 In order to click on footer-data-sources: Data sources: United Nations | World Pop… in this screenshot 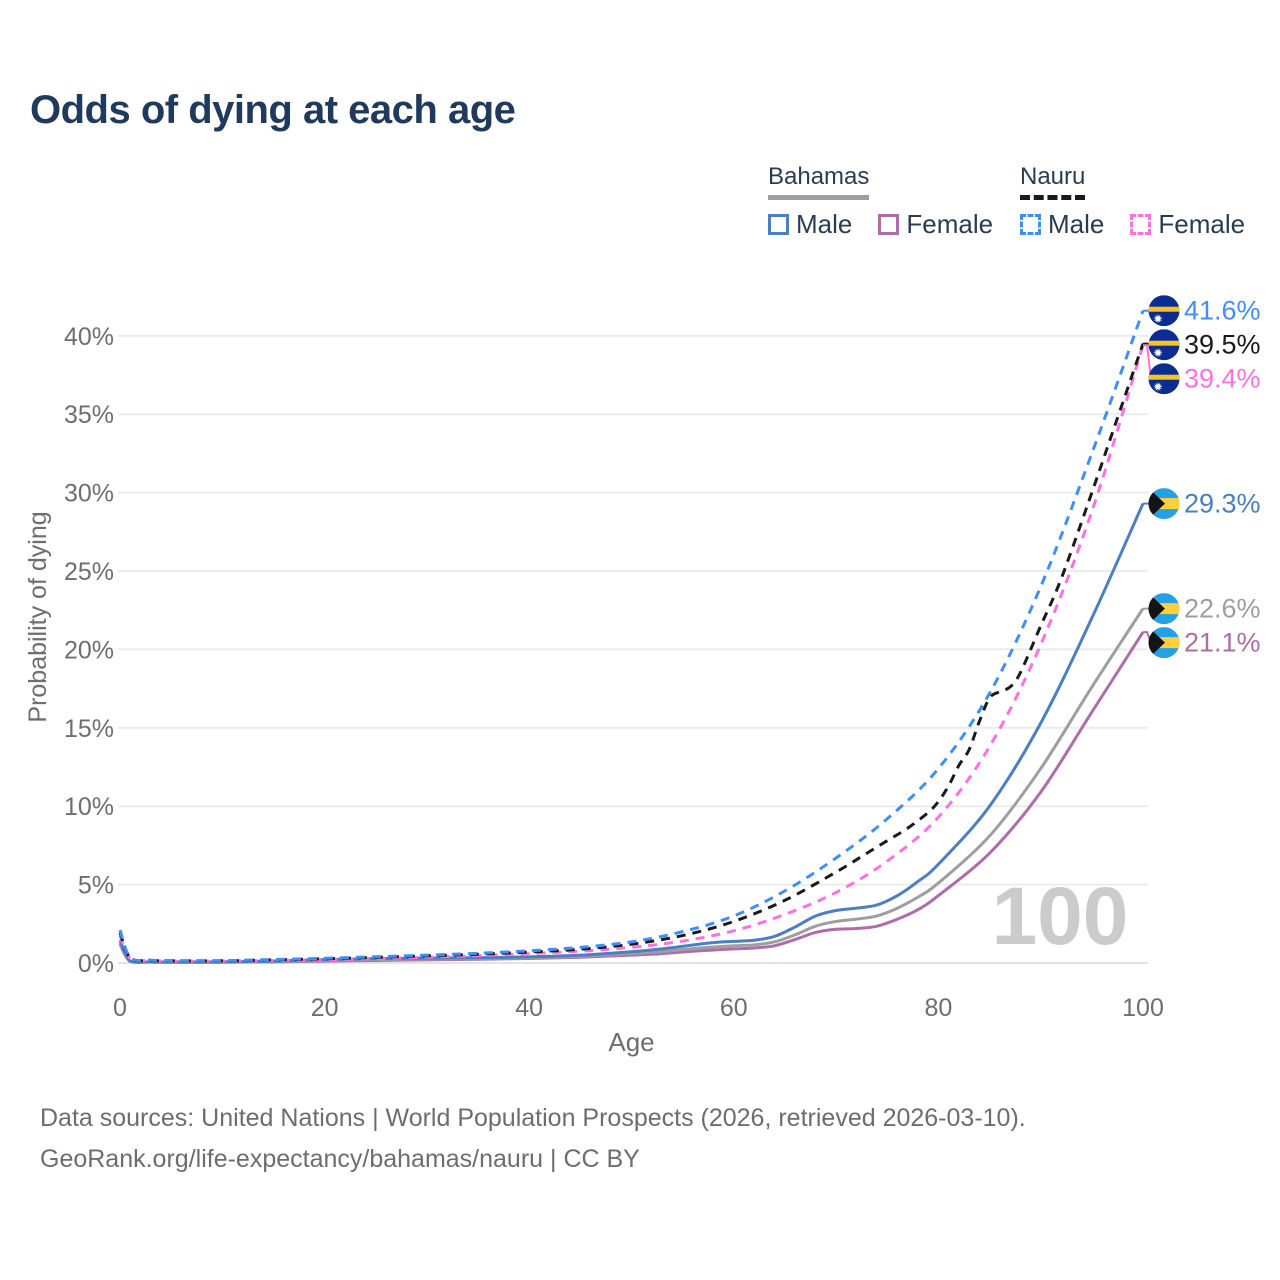, I will do `click(533, 1118)`.